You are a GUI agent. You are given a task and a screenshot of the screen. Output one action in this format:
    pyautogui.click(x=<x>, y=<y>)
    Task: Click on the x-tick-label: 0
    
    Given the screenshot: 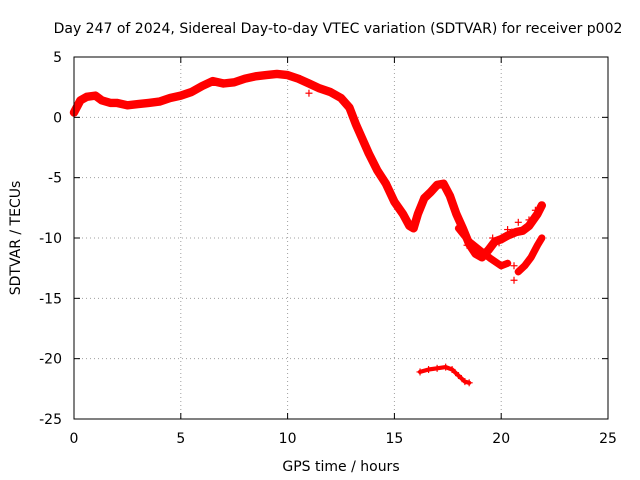 What is the action you would take?
    pyautogui.click(x=74, y=439)
    